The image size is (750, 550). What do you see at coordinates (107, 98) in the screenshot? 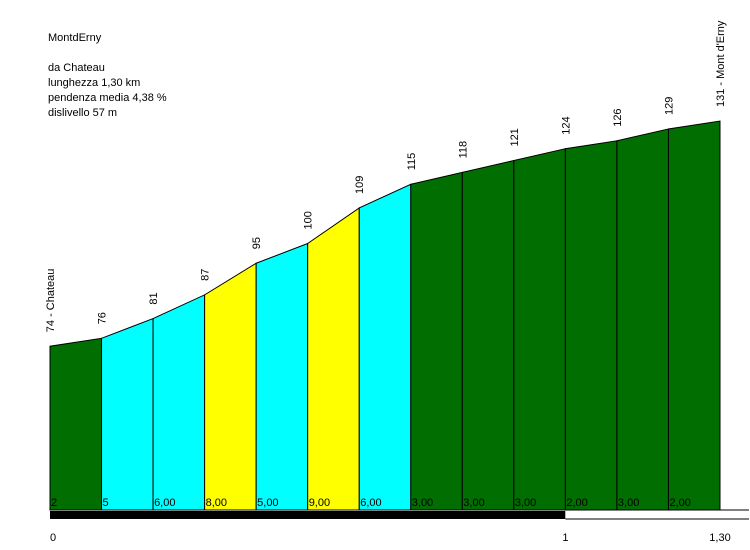
I see `climb-avg-grade: pendenza media 4,38 %` at bounding box center [107, 98].